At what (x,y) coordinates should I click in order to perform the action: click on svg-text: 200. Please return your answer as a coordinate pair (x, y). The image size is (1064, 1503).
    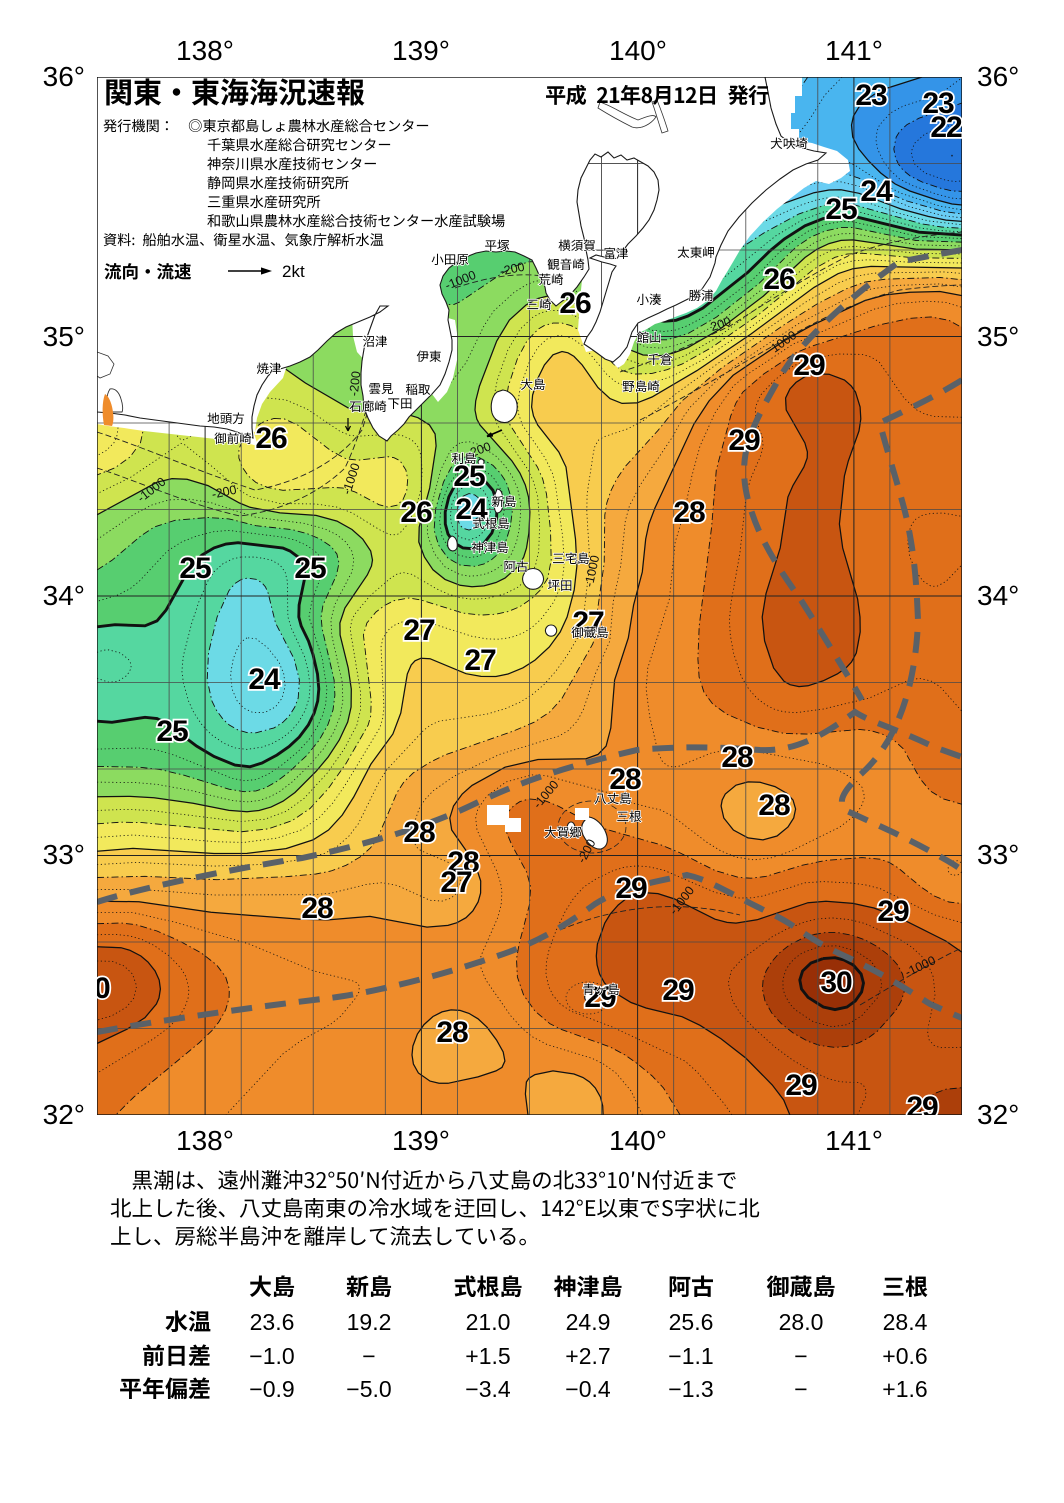
    Looking at the image, I should click on (721, 324).